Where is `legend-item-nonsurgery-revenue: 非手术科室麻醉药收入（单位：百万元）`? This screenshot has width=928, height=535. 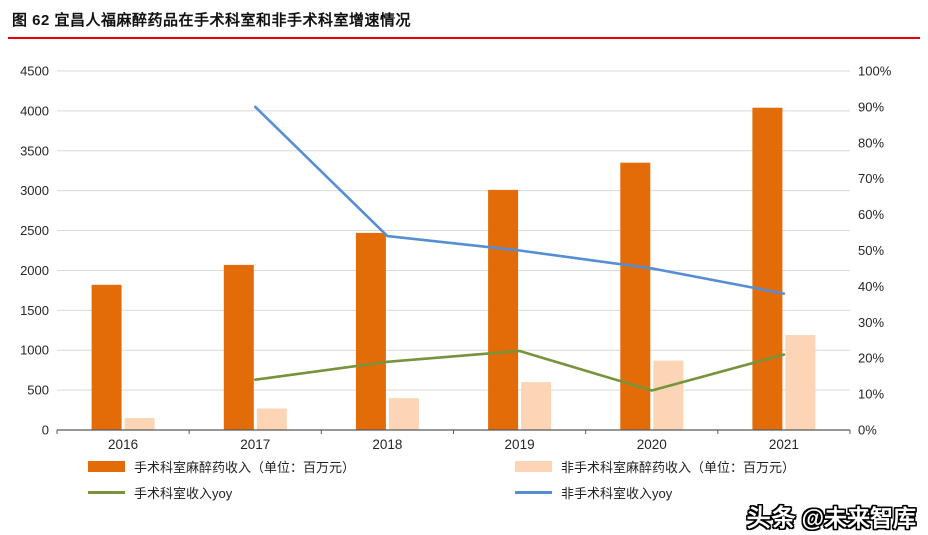 legend-item-nonsurgery-revenue: 非手术科室麻醉药收入（单位：百万元） is located at coordinates (655, 466).